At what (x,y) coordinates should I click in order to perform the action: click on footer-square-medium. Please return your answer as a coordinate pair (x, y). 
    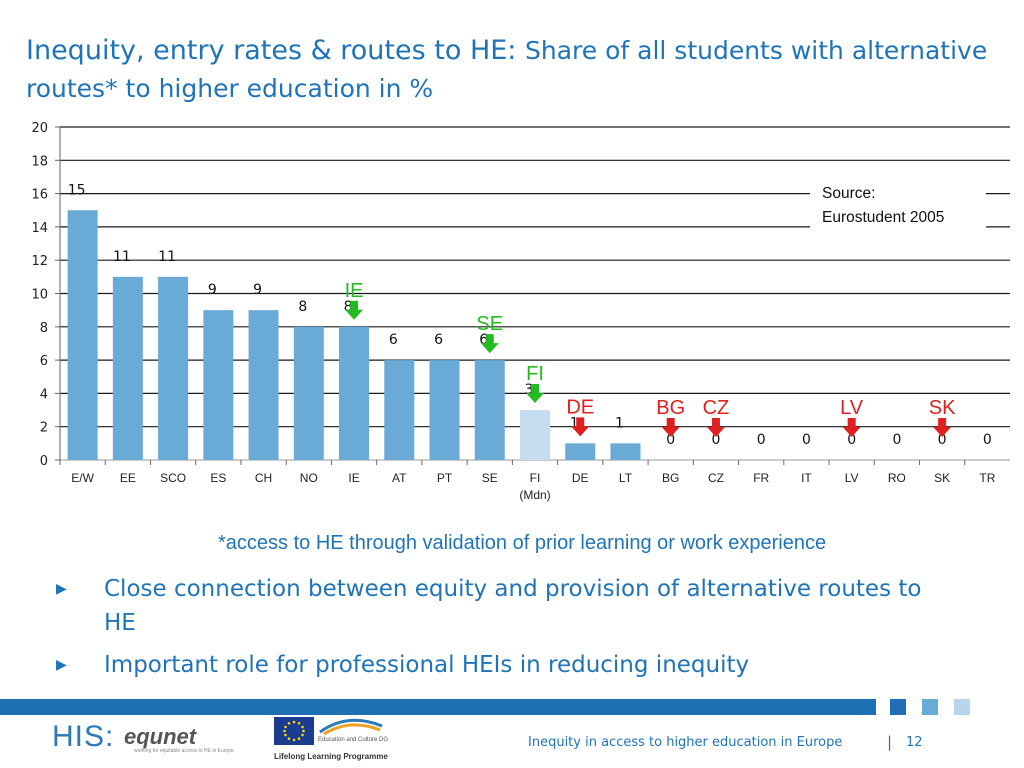
    Looking at the image, I should click on (930, 707).